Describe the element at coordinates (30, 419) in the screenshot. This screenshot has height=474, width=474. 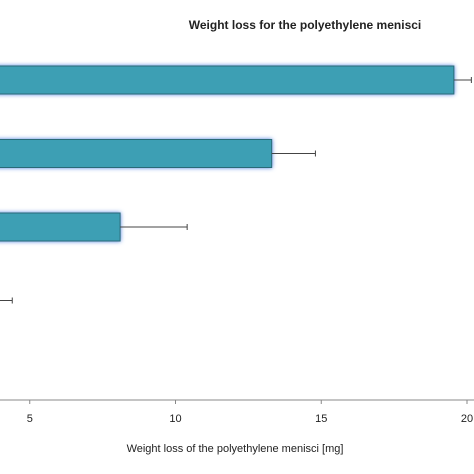
I see `x-tick-label: 5` at that location.